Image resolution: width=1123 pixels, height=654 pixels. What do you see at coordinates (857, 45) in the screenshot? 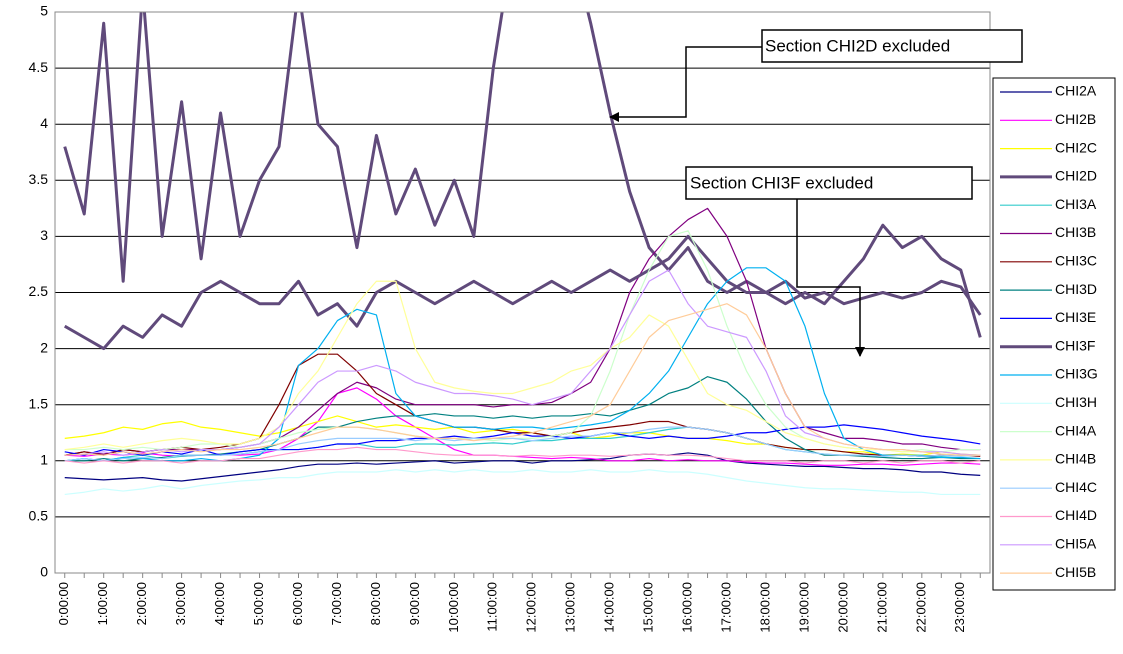
I see `annotation-text: Section CHI2D excluded` at bounding box center [857, 45].